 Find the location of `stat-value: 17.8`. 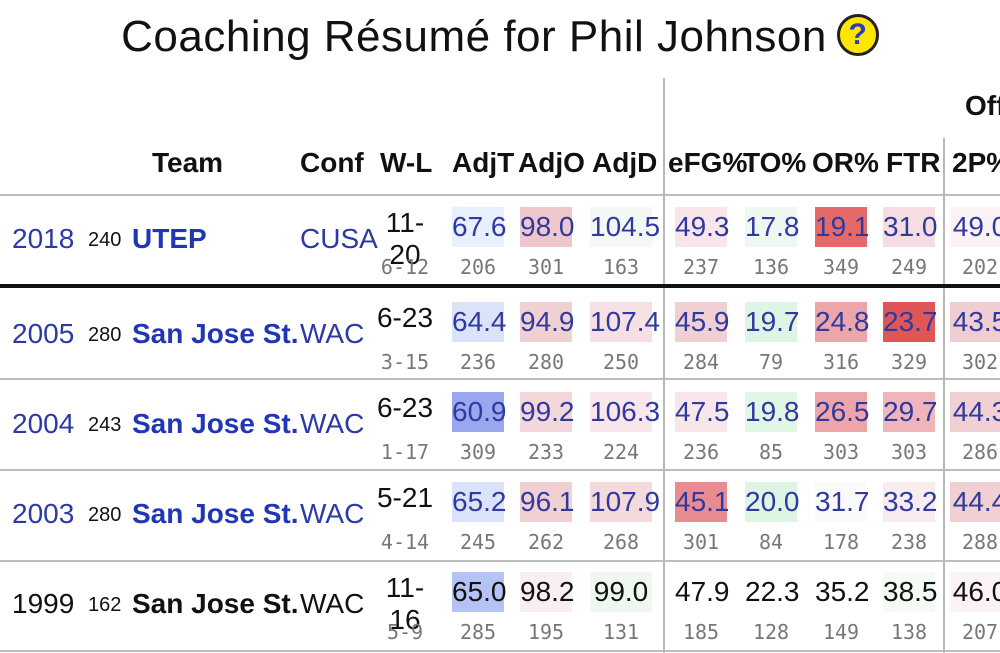

stat-value: 17.8 is located at coordinates (772, 227).